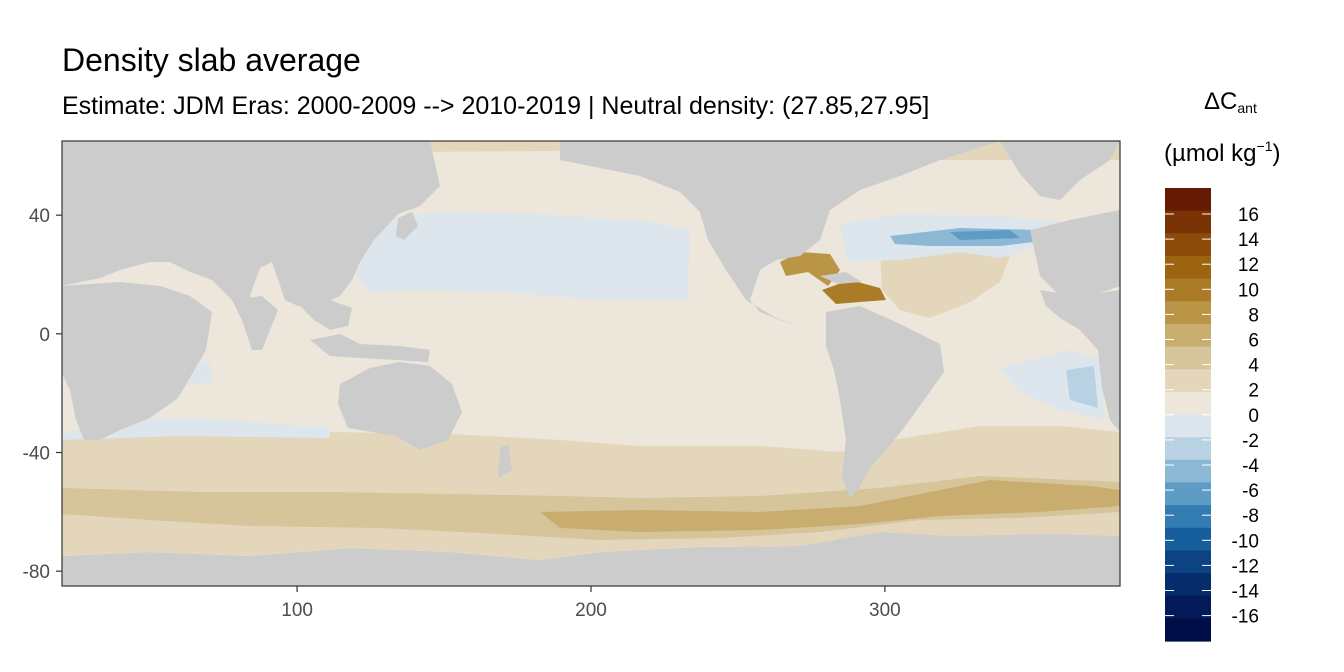  What do you see at coordinates (1253, 341) in the screenshot?
I see `legend-label: 6` at bounding box center [1253, 341].